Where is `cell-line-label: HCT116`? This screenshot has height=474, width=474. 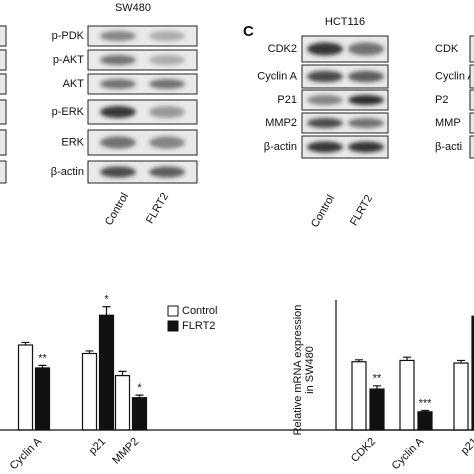
cell-line-label: HCT116 is located at coordinates (345, 22).